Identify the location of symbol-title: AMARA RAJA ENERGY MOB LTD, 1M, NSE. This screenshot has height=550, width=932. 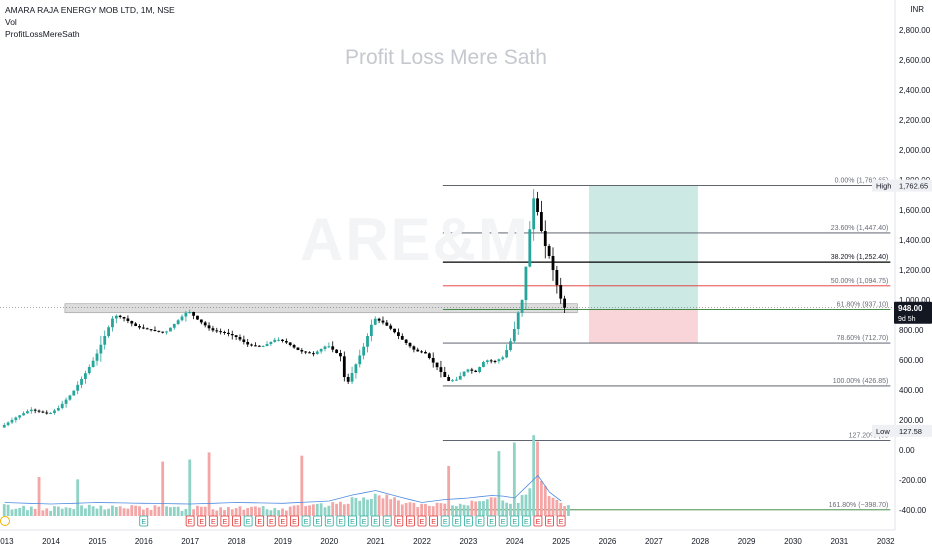
(90, 10).